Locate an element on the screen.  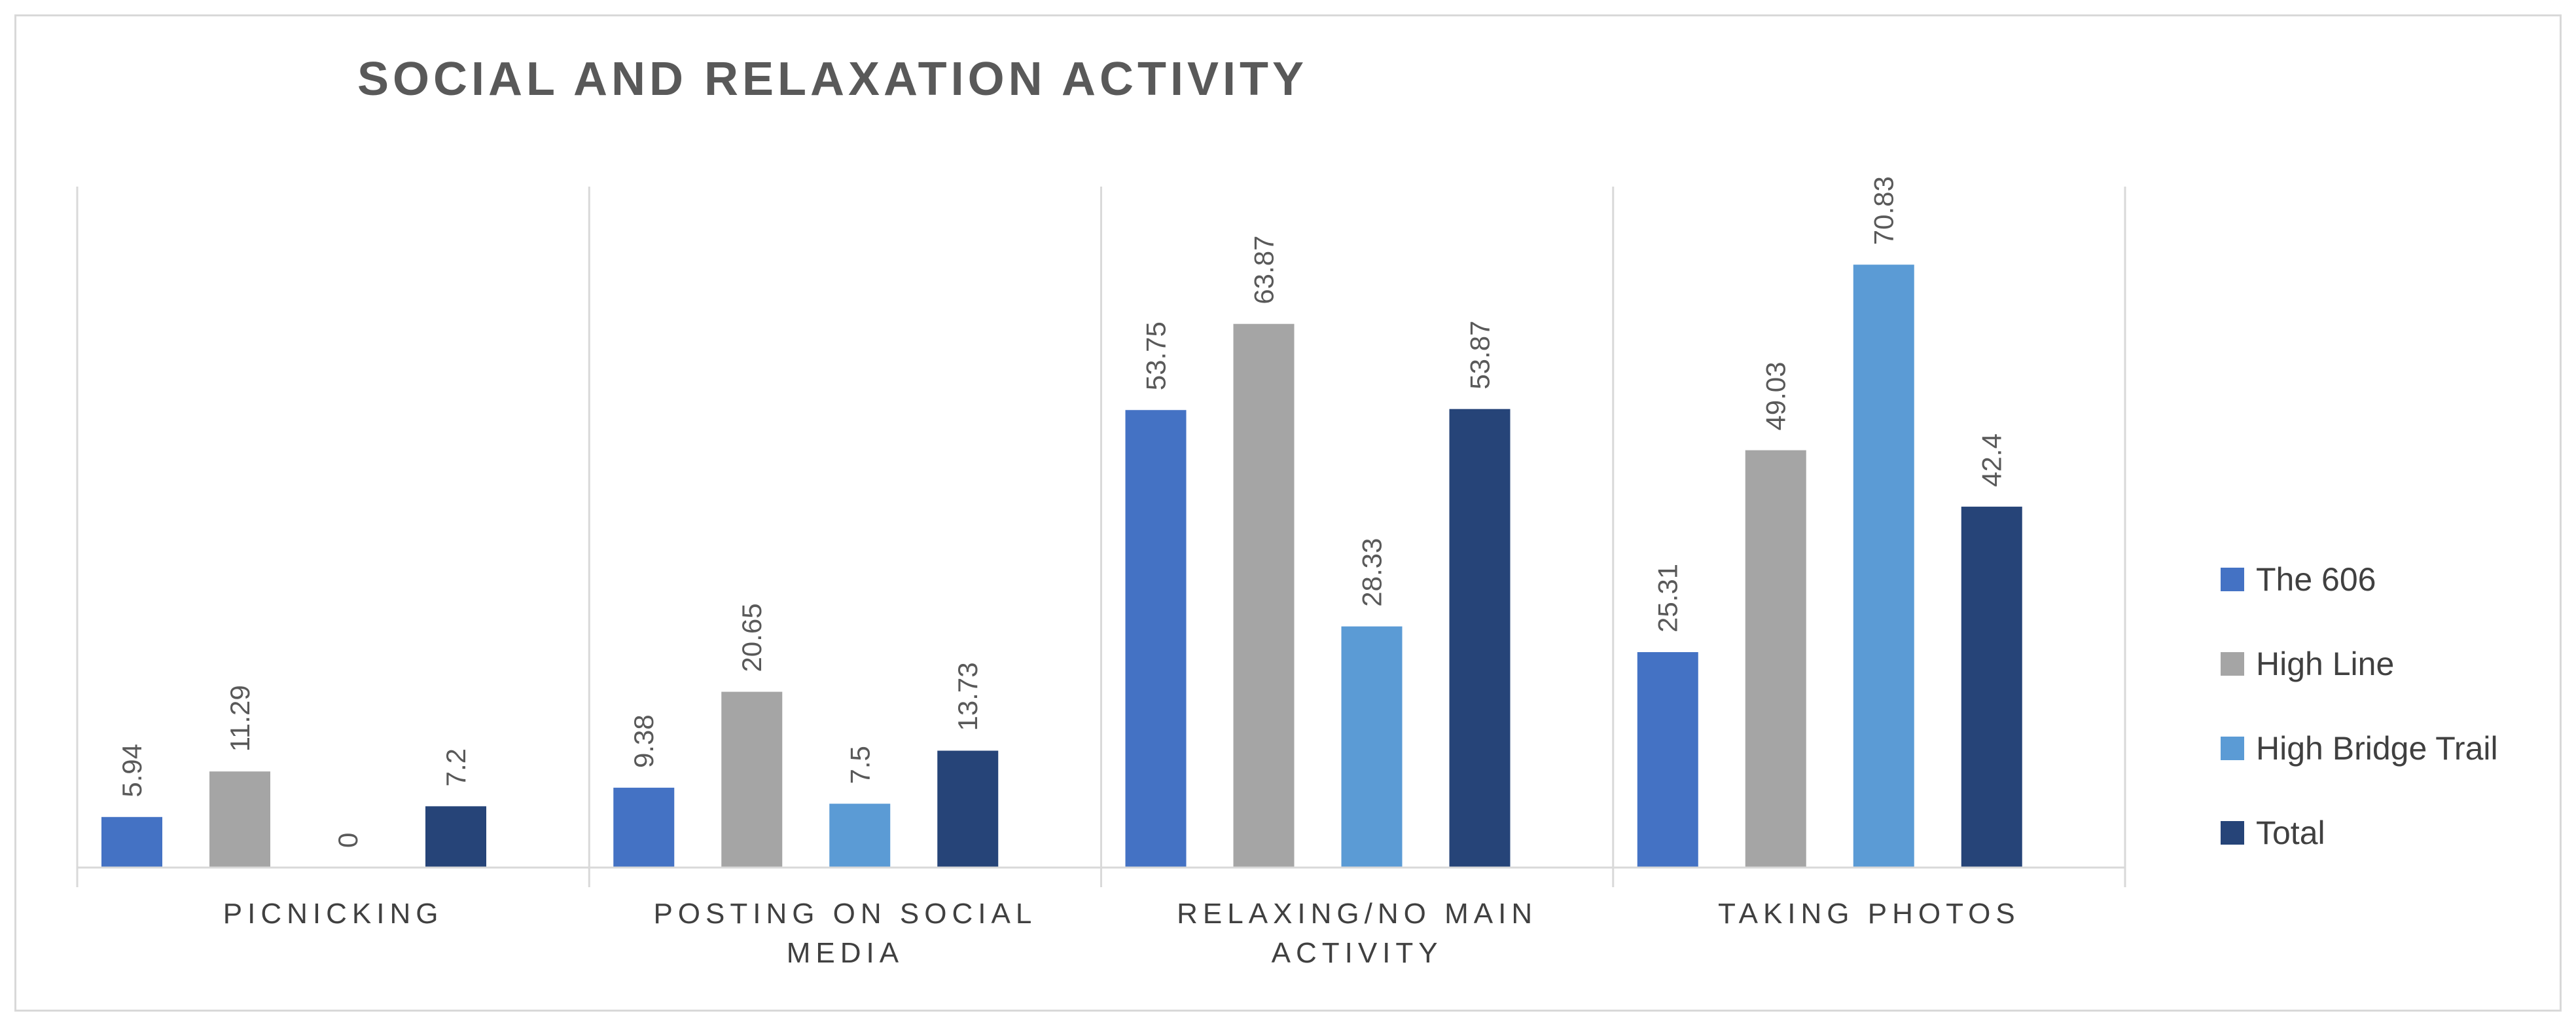
legend-label: High Bridge Trail is located at coordinates (2377, 749).